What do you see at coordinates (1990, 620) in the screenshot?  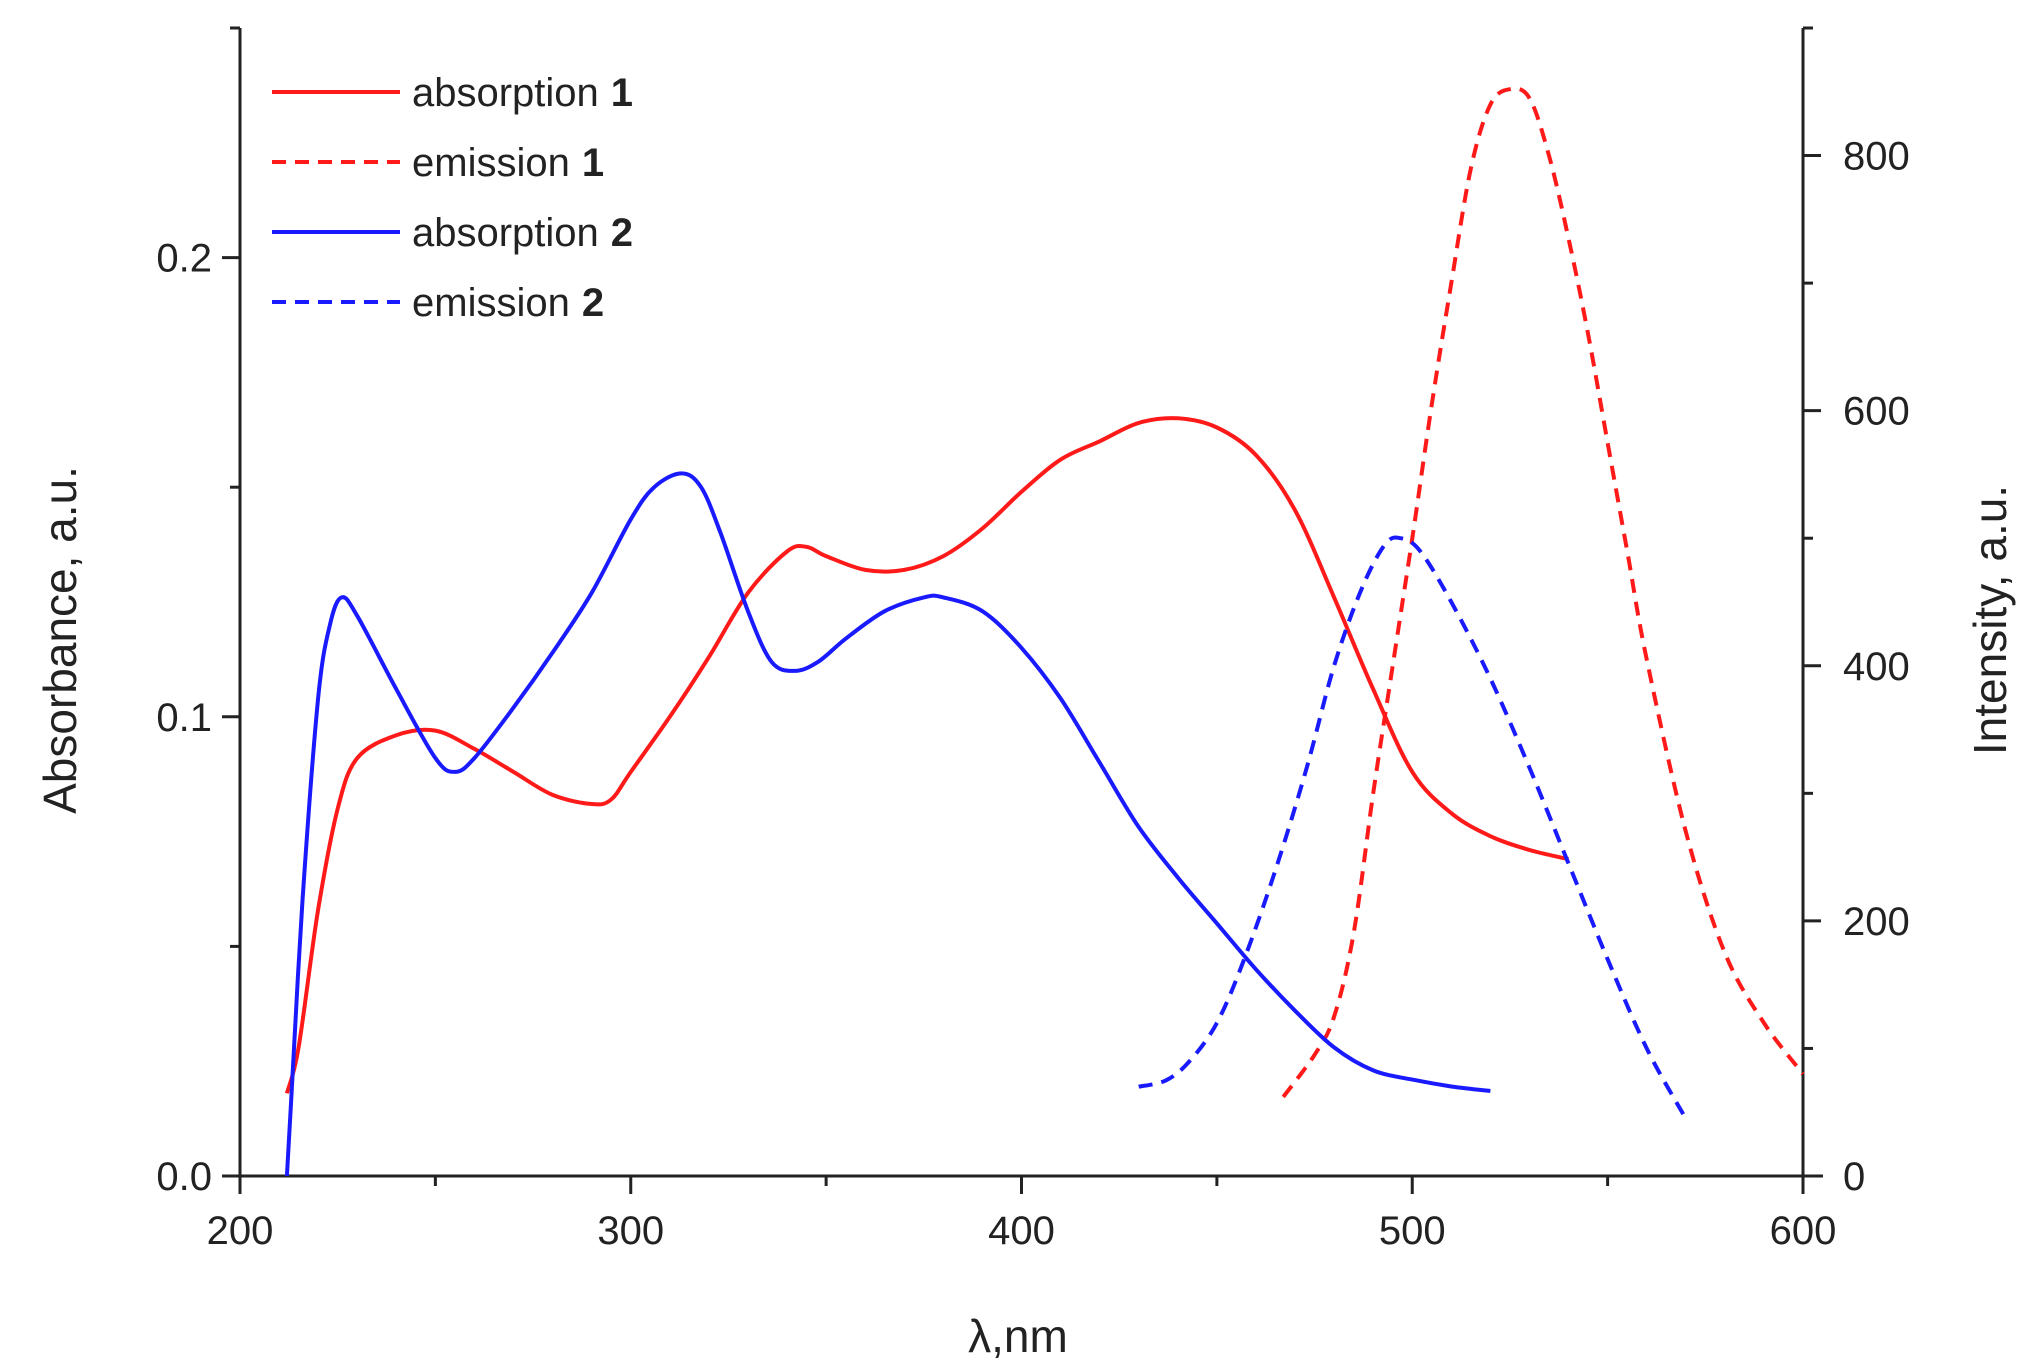 I see `right-y-axis-title: Intensity, a.u.` at bounding box center [1990, 620].